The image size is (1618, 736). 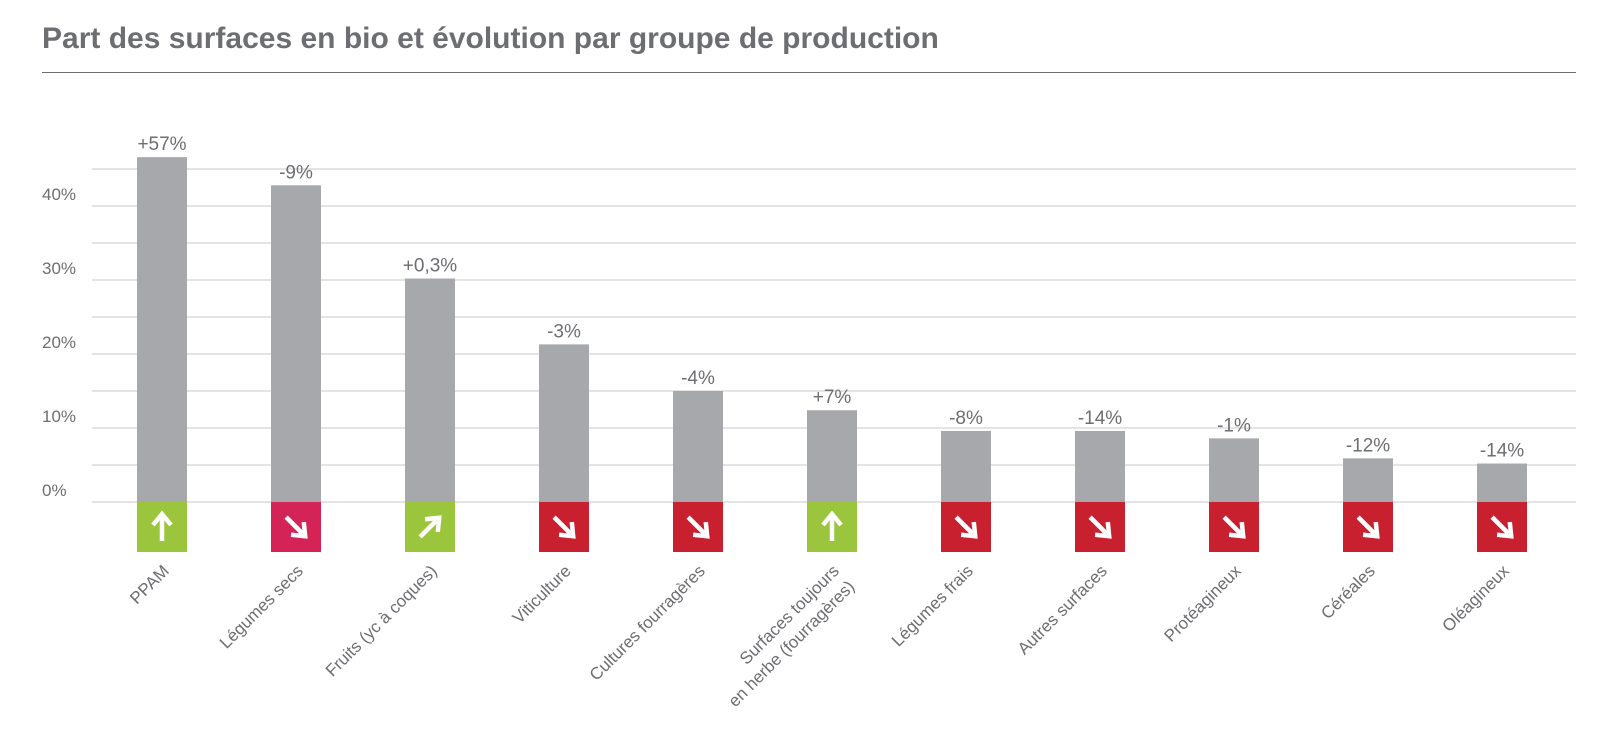 I want to click on x-tick-label-line: Légumes frais, so click(x=932, y=605).